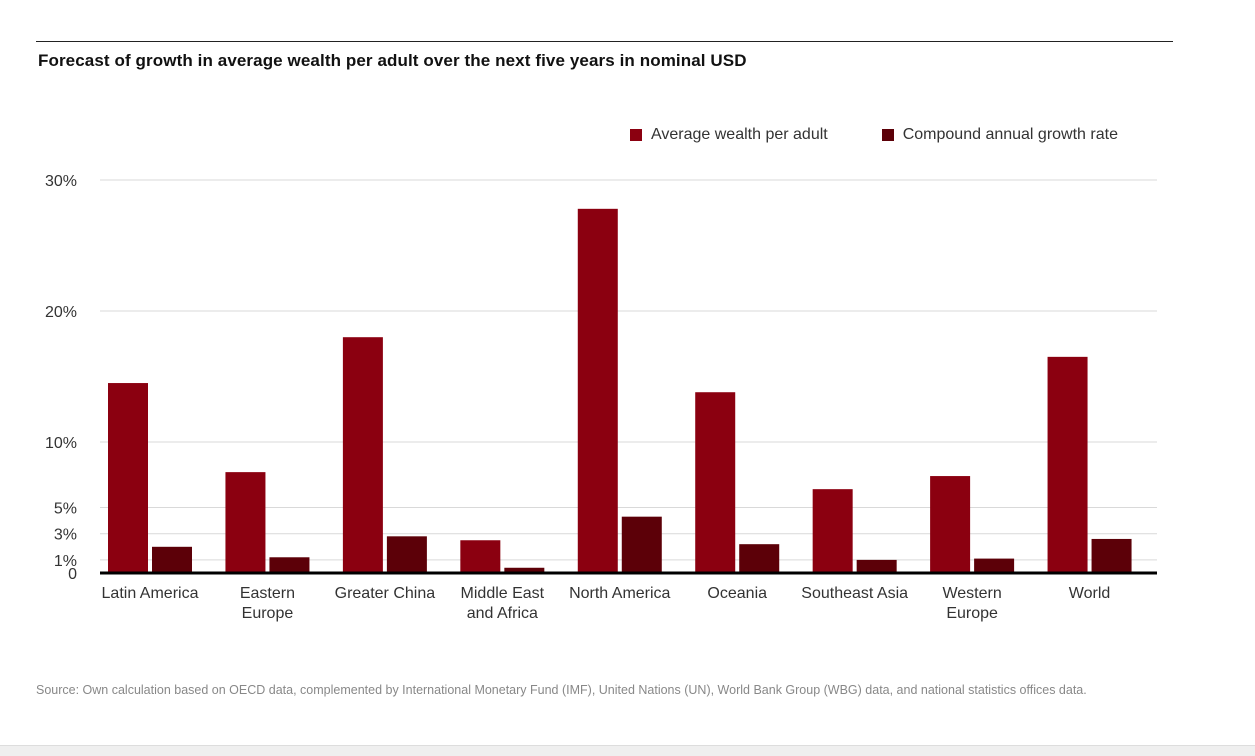 The width and height of the screenshot is (1255, 756). I want to click on legend-swatch-cagr, so click(887, 135).